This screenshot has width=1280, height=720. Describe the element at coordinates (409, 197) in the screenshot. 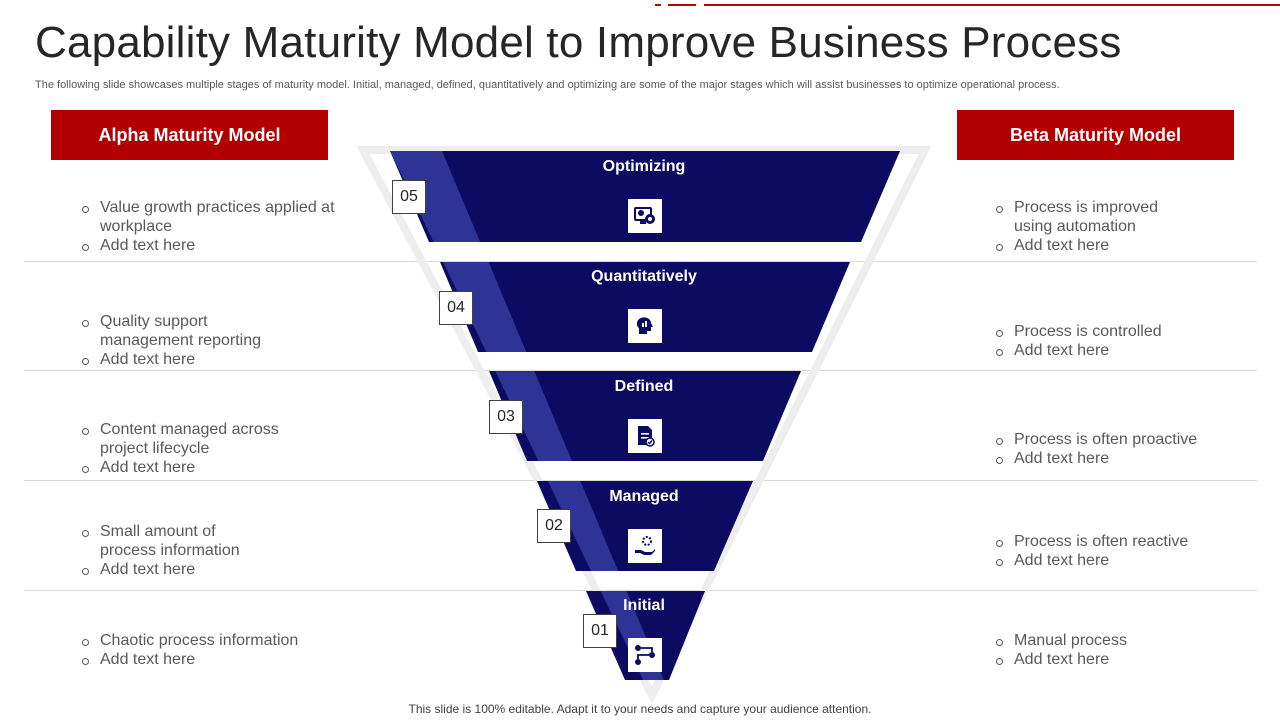

I see `stage-number-05: 05` at that location.